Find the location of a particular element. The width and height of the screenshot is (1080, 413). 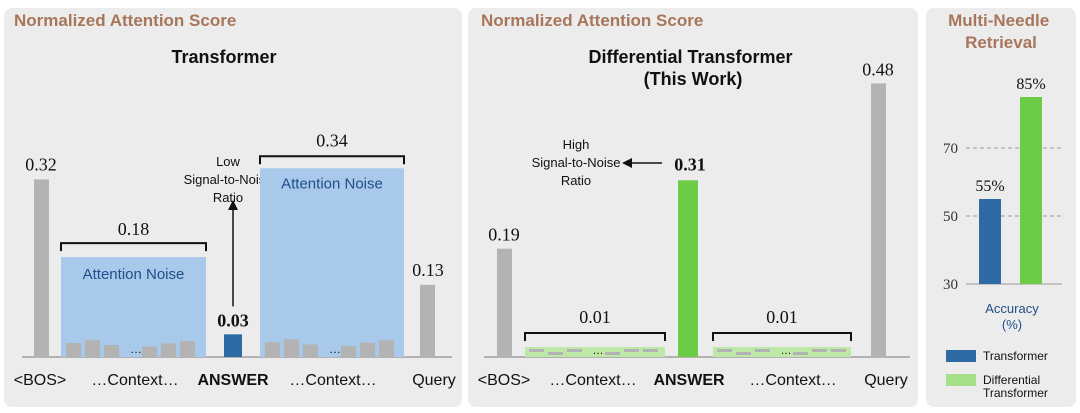

panel-title-middle: Normalized Attention Score is located at coordinates (592, 20).